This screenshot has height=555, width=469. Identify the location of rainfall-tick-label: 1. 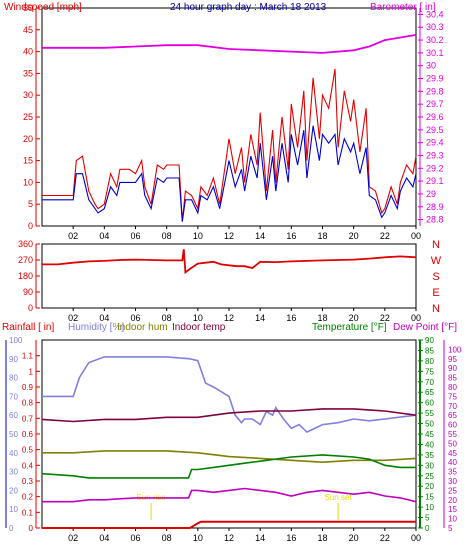
(31, 371).